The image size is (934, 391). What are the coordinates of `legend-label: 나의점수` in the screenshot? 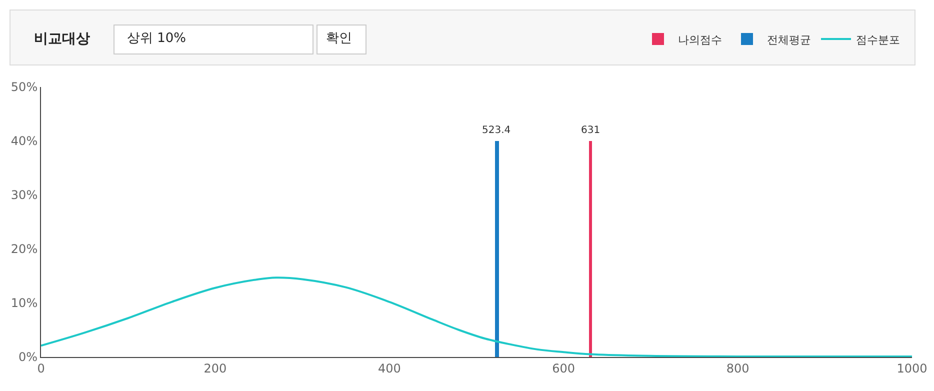 It's located at (700, 39).